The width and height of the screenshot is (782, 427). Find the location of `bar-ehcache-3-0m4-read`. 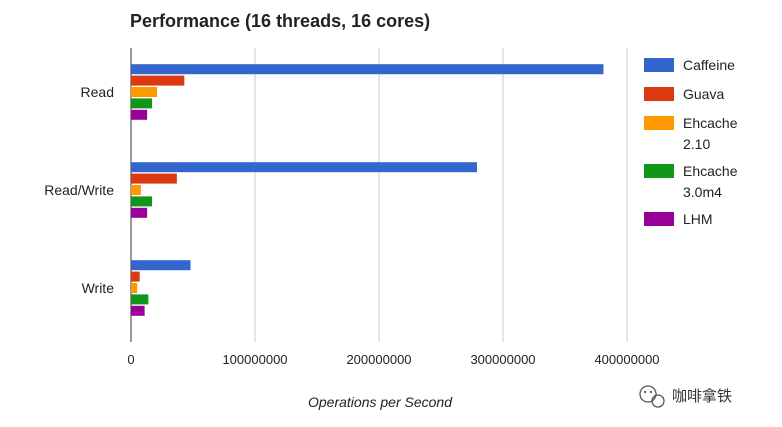

bar-ehcache-3-0m4-read is located at coordinates (142, 103).